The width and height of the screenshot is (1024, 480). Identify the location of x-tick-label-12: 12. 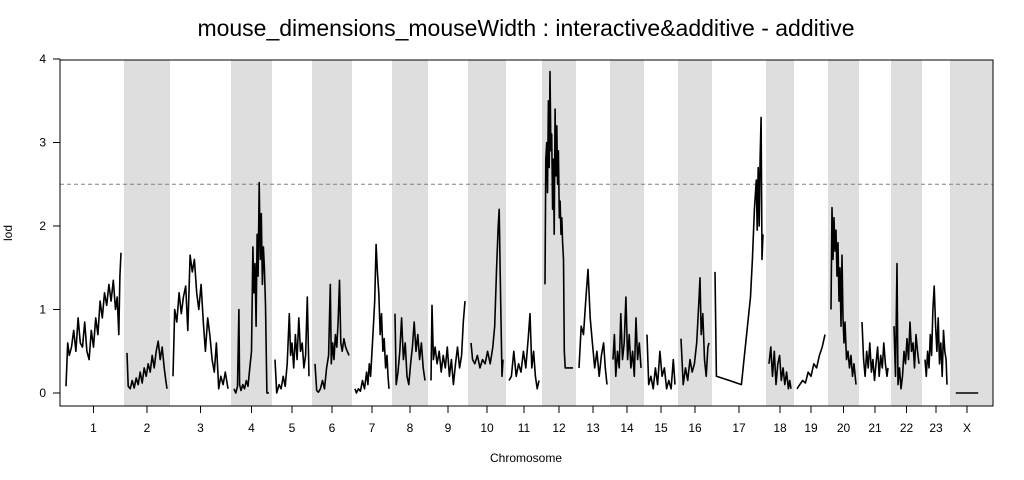
(559, 428).